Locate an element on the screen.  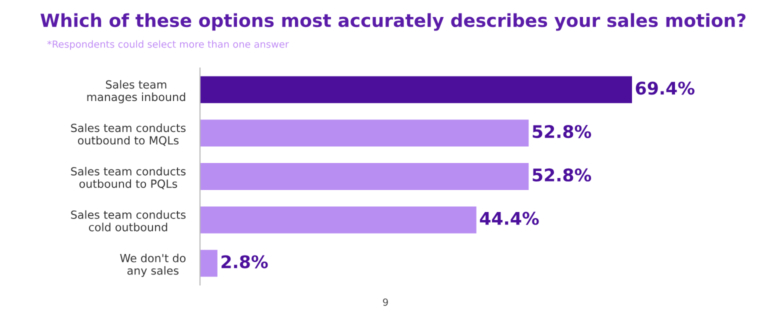
data-label: 69.4% is located at coordinates (665, 88).